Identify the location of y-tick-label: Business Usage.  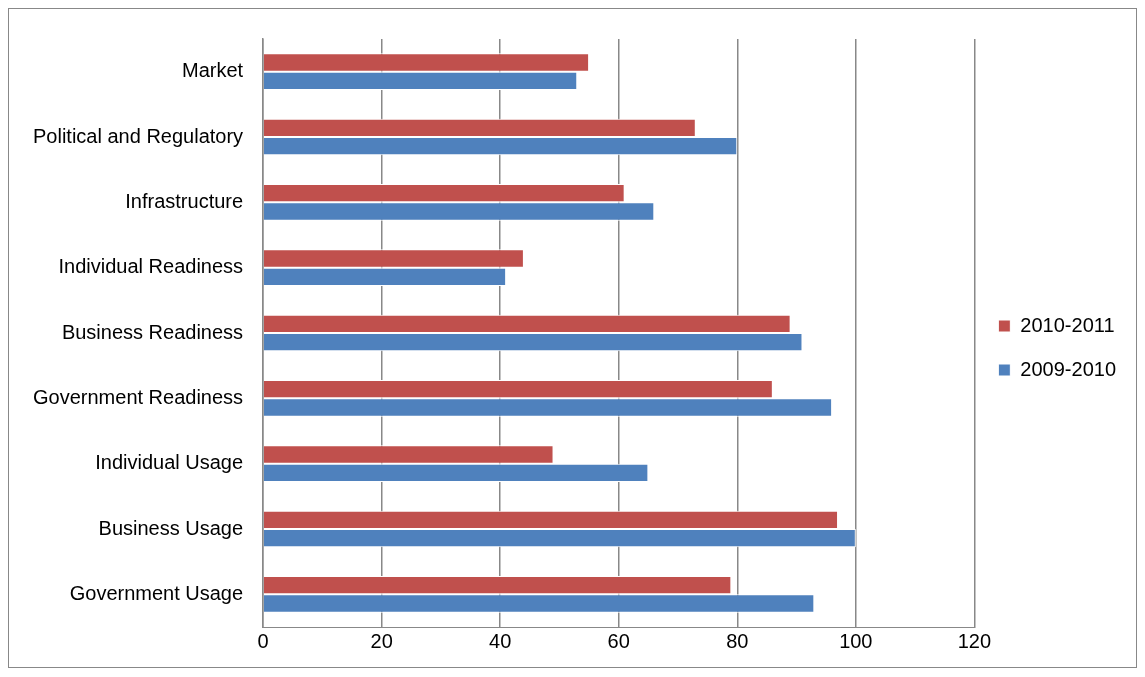
(171, 527).